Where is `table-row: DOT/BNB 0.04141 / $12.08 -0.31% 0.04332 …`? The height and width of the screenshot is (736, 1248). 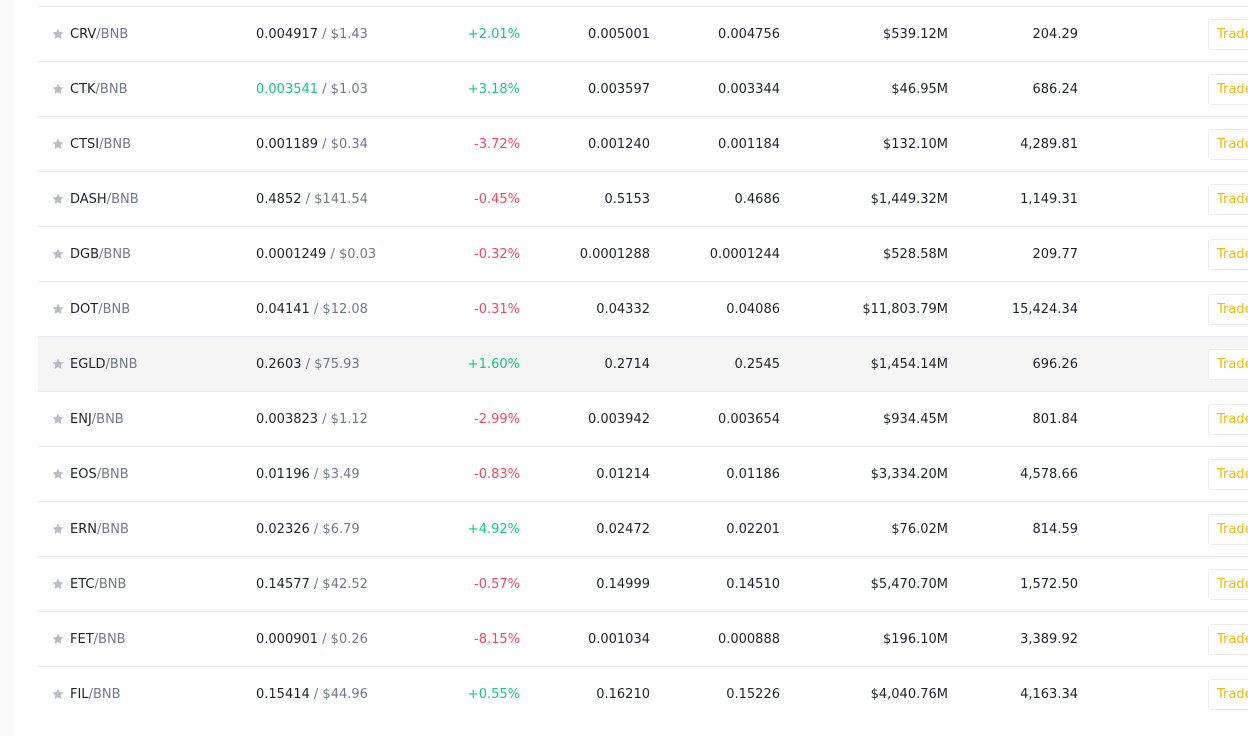
table-row: DOT/BNB 0.04141 / $12.08 -0.31% 0.04332 … is located at coordinates (643, 308).